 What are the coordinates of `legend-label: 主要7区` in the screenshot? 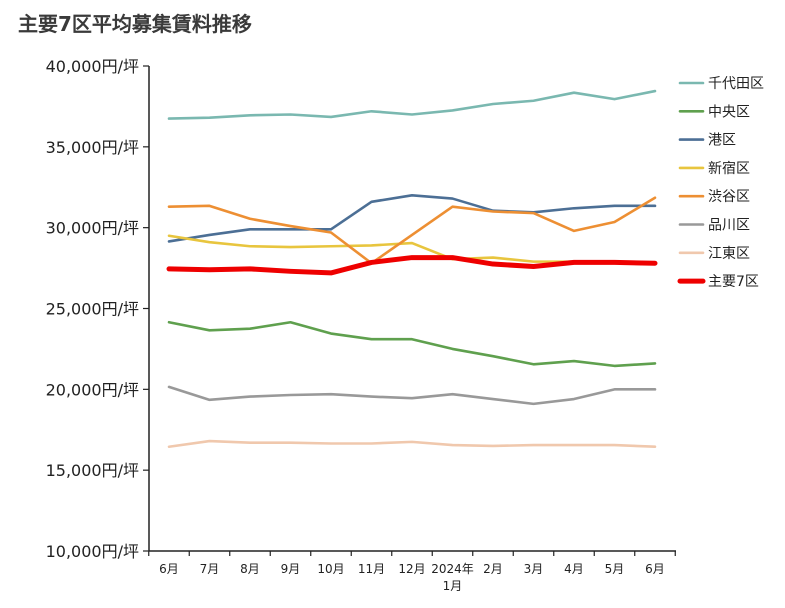 It's located at (733, 282).